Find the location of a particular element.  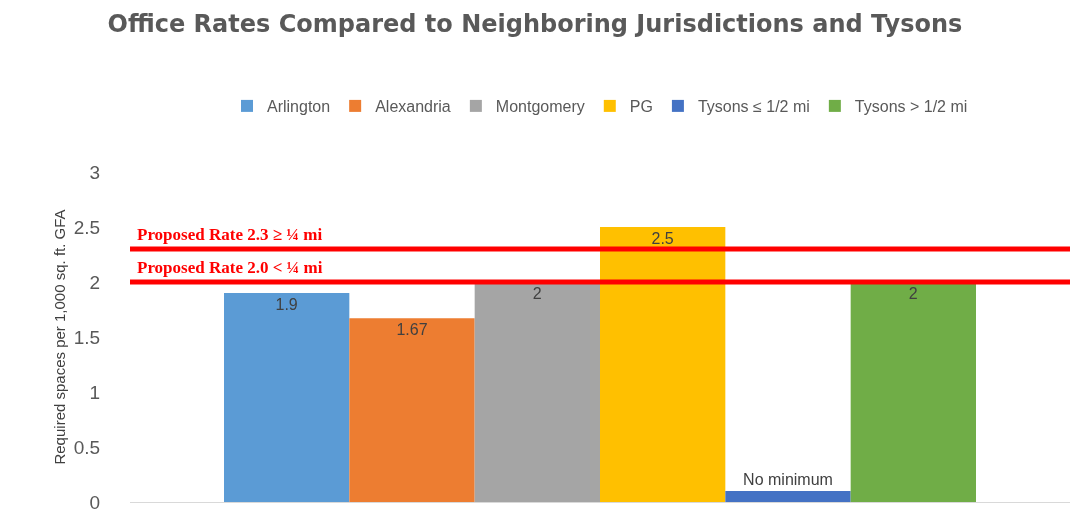

legend-label: Arlington is located at coordinates (299, 107).